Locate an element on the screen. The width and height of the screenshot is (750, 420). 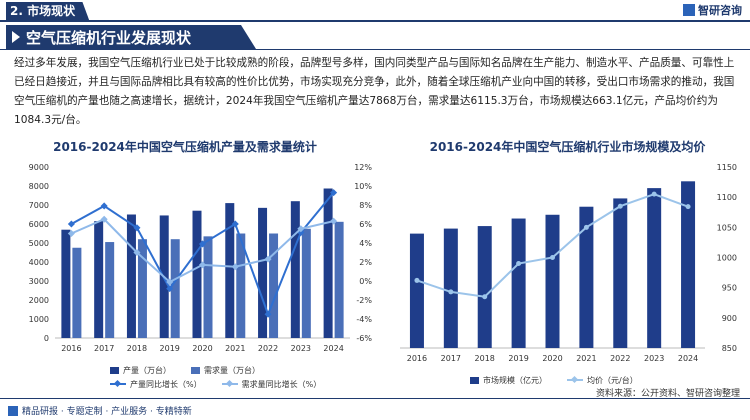
right-axis-tick-label: 4% is located at coordinates (365, 243).